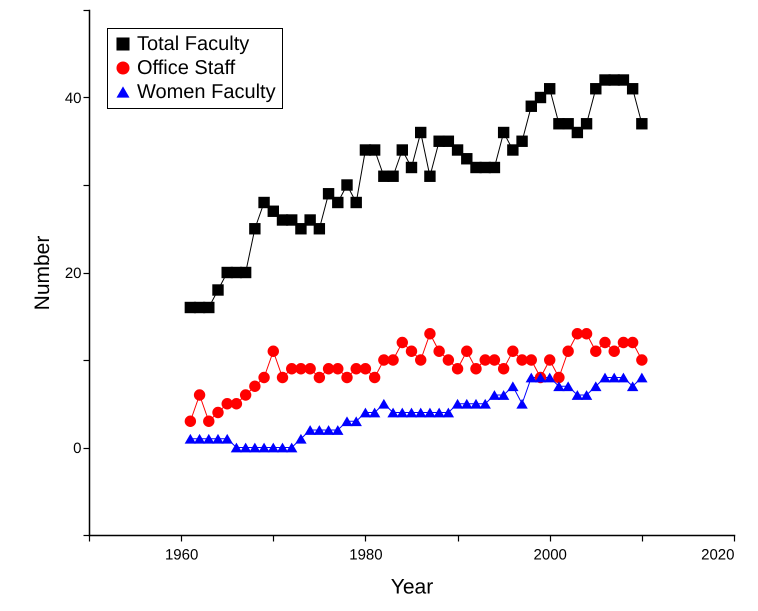  I want to click on legend-label: Office Staff, so click(186, 68).